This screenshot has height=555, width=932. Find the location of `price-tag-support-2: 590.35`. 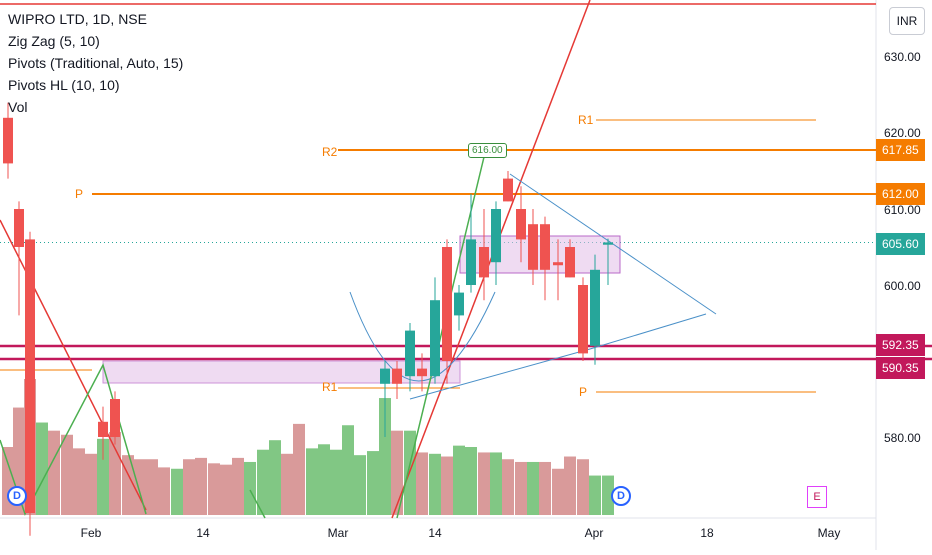

price-tag-support-2: 590.35 is located at coordinates (900, 368).